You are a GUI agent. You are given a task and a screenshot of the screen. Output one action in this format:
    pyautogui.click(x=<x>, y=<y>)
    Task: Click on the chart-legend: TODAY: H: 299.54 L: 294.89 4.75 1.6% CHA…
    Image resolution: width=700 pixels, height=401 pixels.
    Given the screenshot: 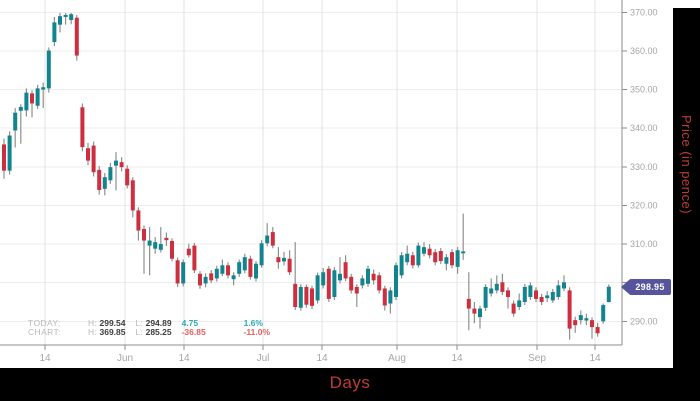 What is the action you would take?
    pyautogui.click(x=149, y=328)
    